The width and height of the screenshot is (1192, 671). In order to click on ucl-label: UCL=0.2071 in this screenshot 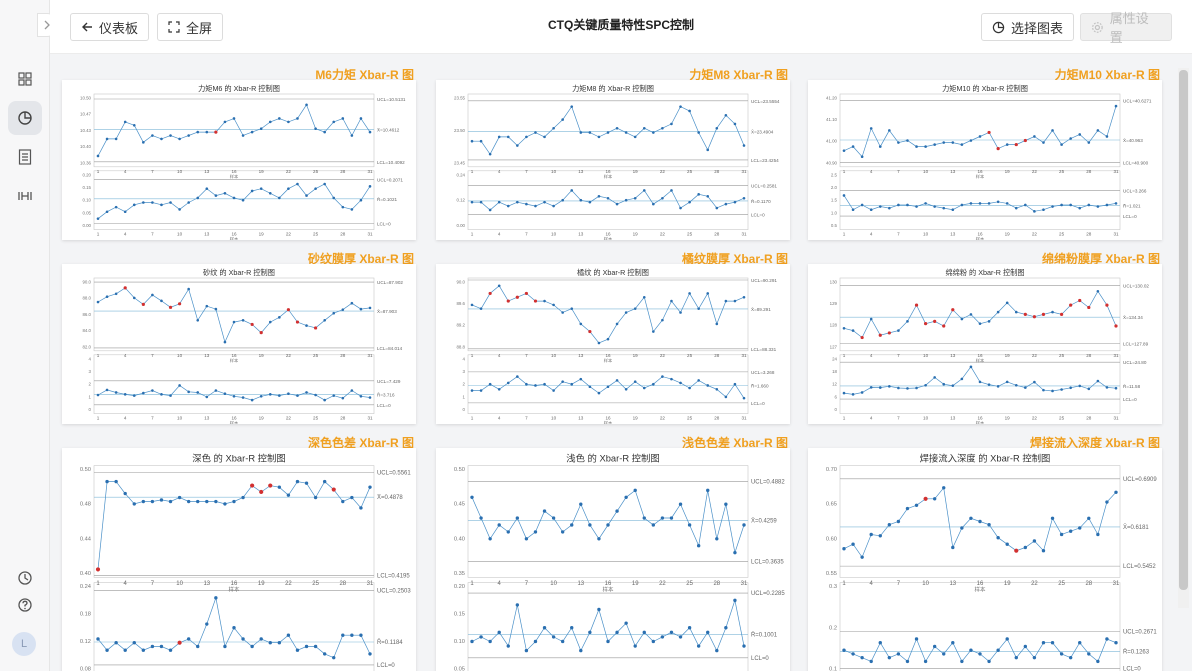, I will do `click(390, 179)`.